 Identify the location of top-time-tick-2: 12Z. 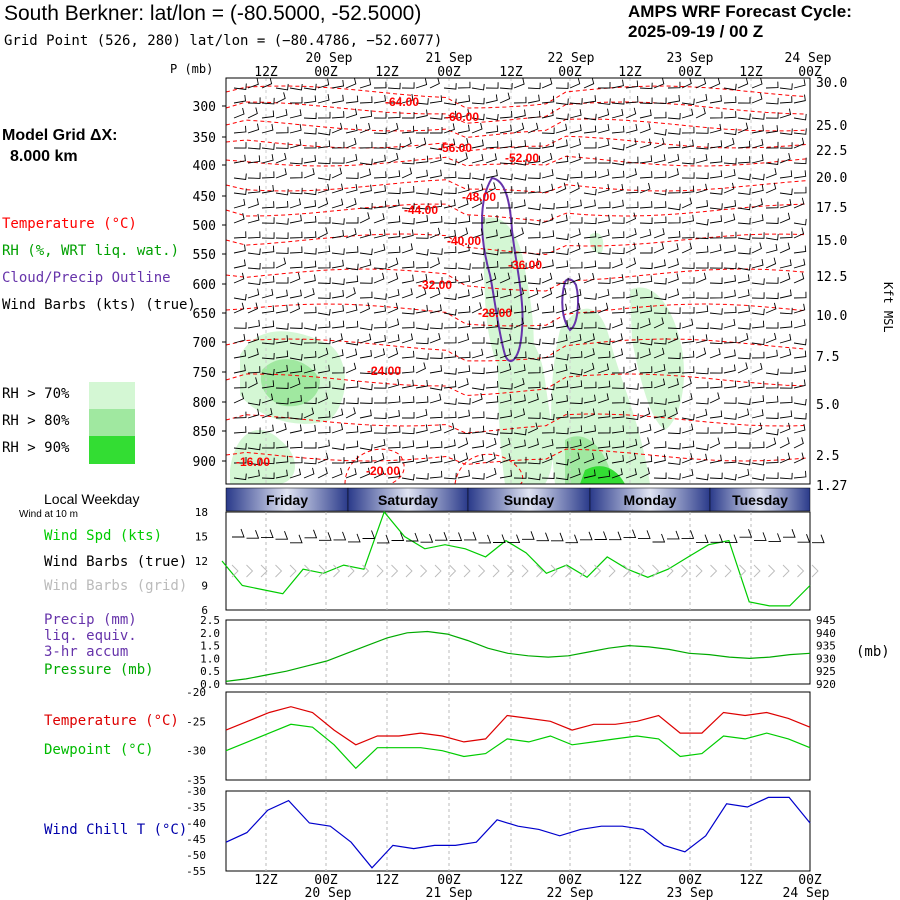
(387, 72).